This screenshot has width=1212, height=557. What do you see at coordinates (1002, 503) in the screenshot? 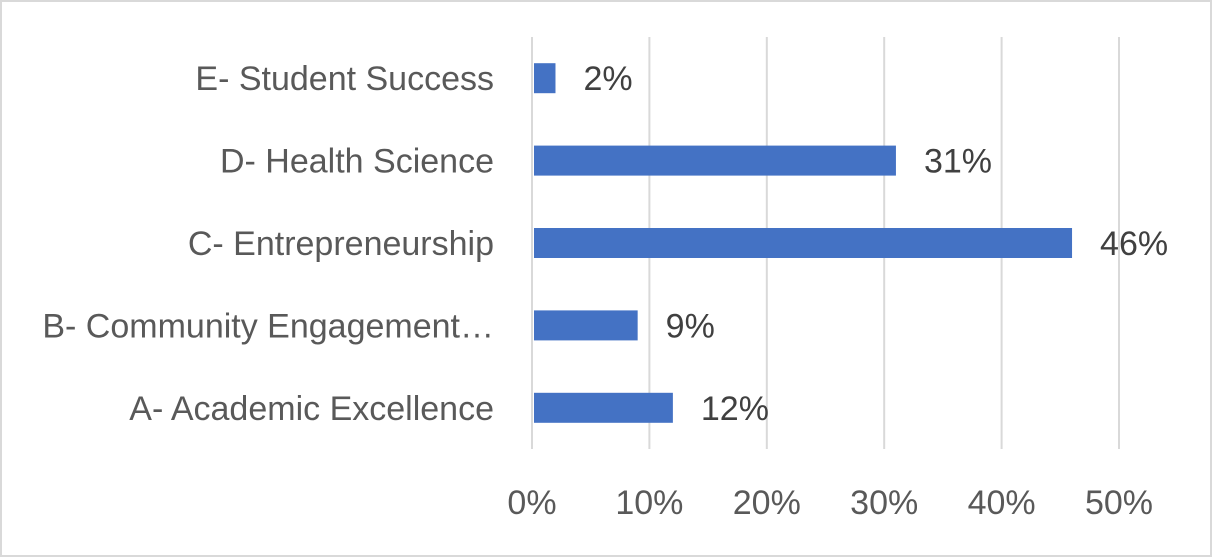
I see `x-tick-label: 40%` at bounding box center [1002, 503].